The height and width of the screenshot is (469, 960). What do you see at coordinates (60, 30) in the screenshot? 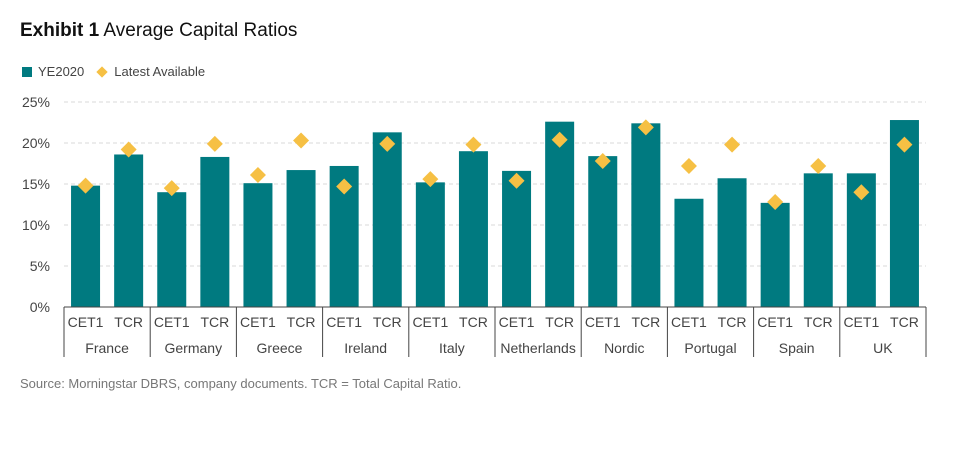
I see `exhibit-label: Exhibit 1` at bounding box center [60, 30].